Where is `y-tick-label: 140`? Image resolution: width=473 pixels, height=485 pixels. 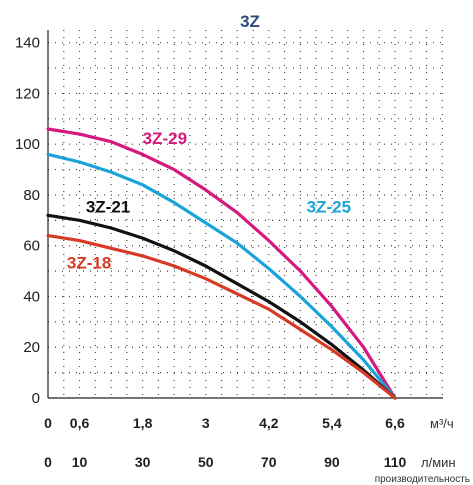
y-tick-label: 140 is located at coordinates (27, 43).